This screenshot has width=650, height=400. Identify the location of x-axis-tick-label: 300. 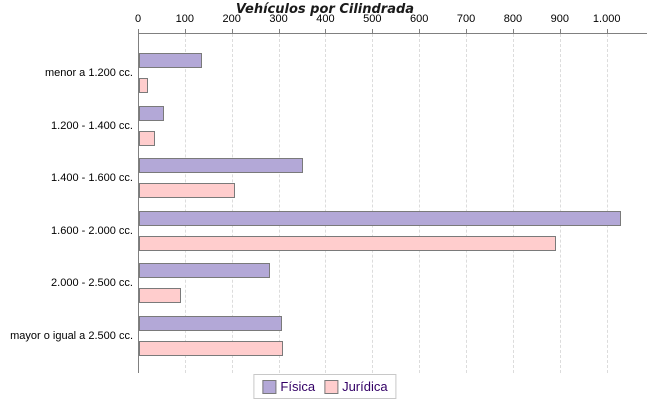
(278, 19).